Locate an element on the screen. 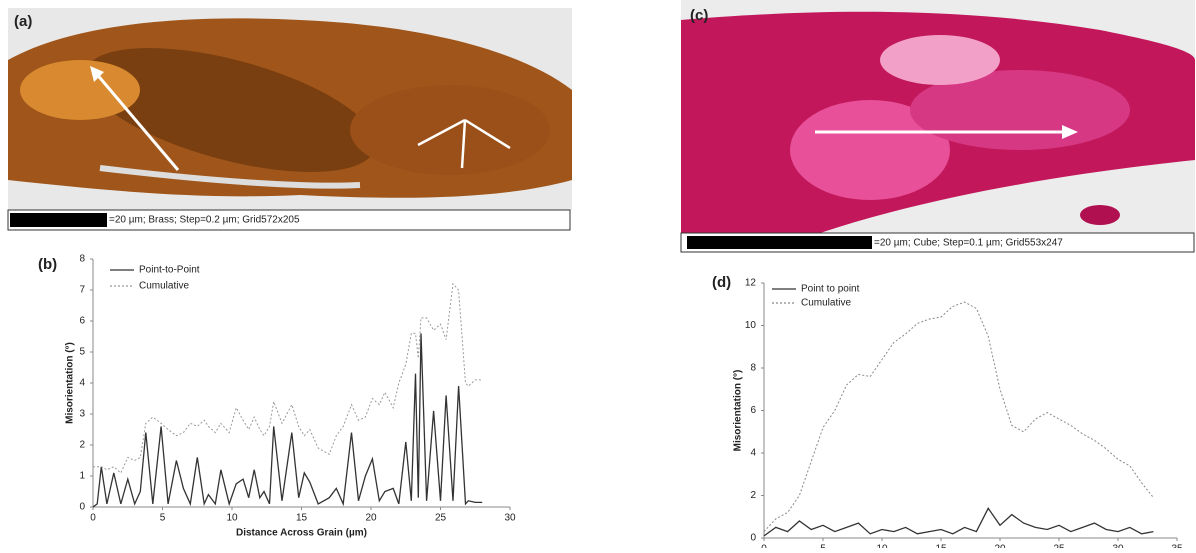  panel-label: (c) is located at coordinates (699, 15).